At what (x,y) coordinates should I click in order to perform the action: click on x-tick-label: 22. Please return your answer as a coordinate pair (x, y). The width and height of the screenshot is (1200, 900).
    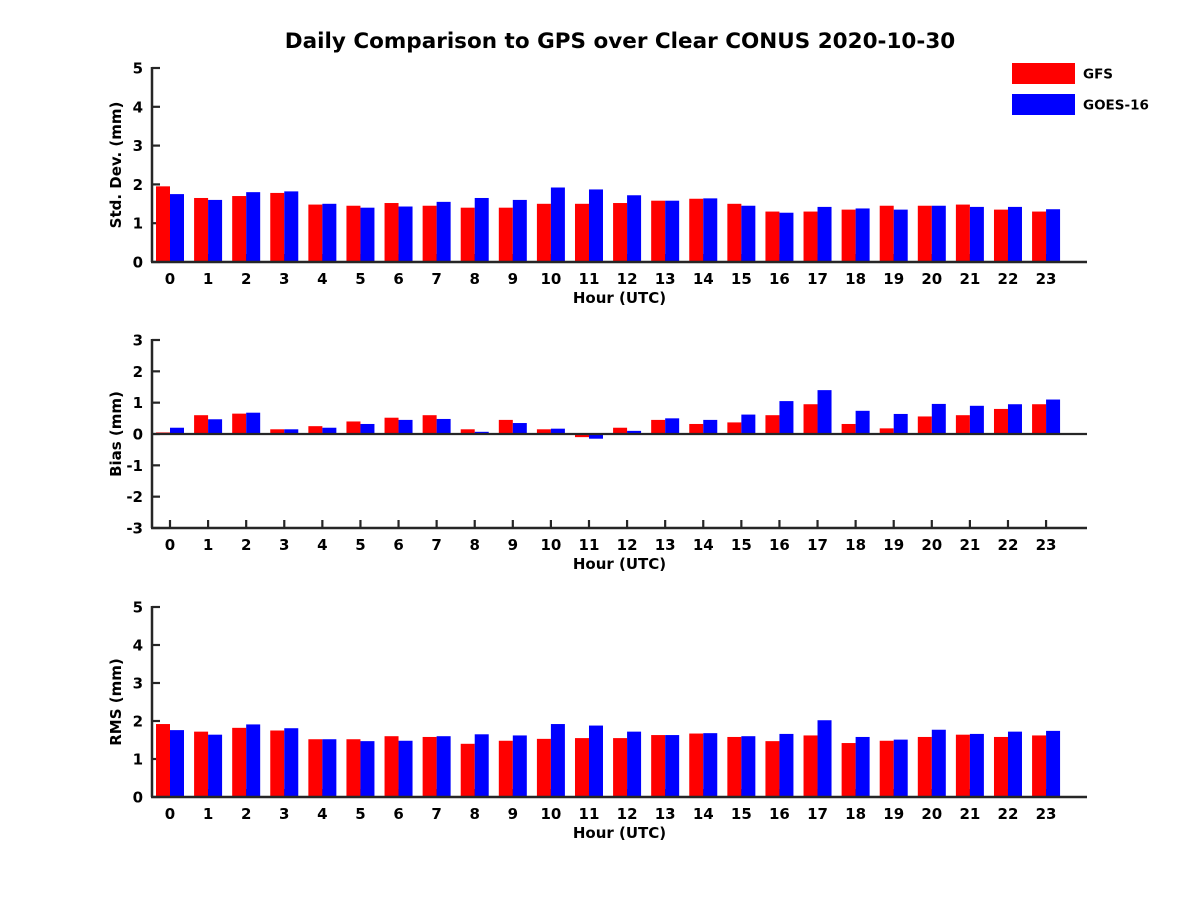
    Looking at the image, I should click on (1008, 814).